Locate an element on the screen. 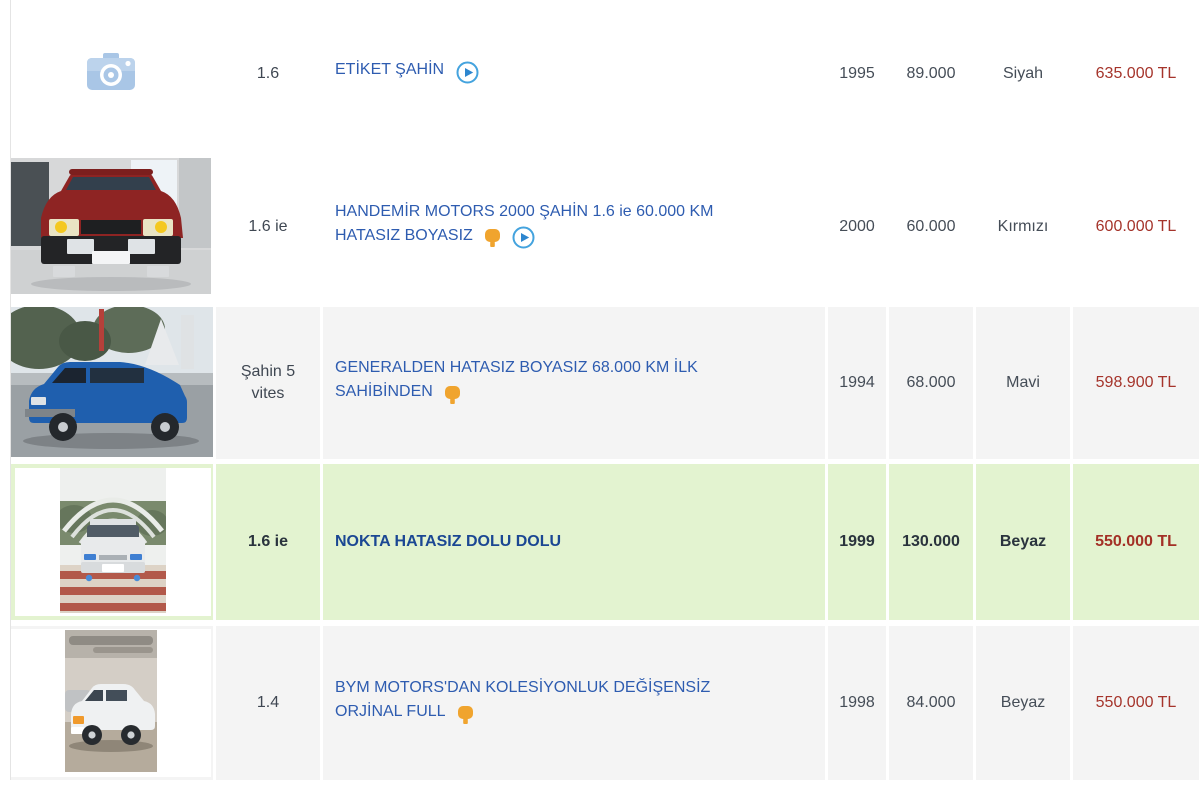 Image resolution: width=1200 pixels, height=795 pixels. year-cell: 2000 is located at coordinates (855, 227).